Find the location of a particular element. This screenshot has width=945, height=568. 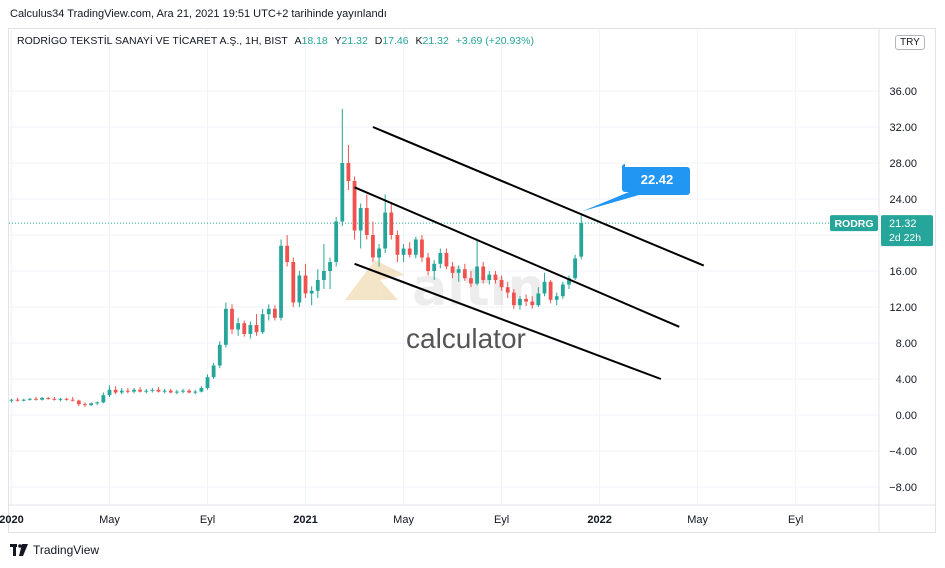

currency-badge: TRY is located at coordinates (910, 42).